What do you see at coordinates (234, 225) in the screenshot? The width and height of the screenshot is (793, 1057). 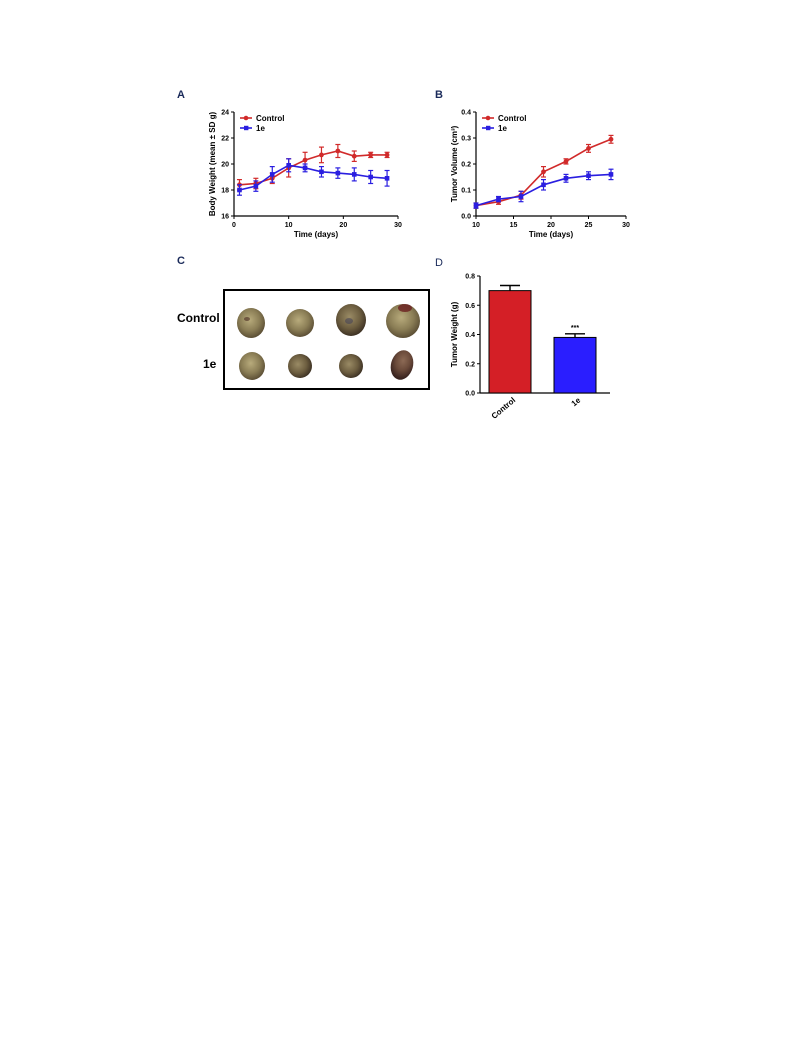 I see `a-x-tick-label: 0` at bounding box center [234, 225].